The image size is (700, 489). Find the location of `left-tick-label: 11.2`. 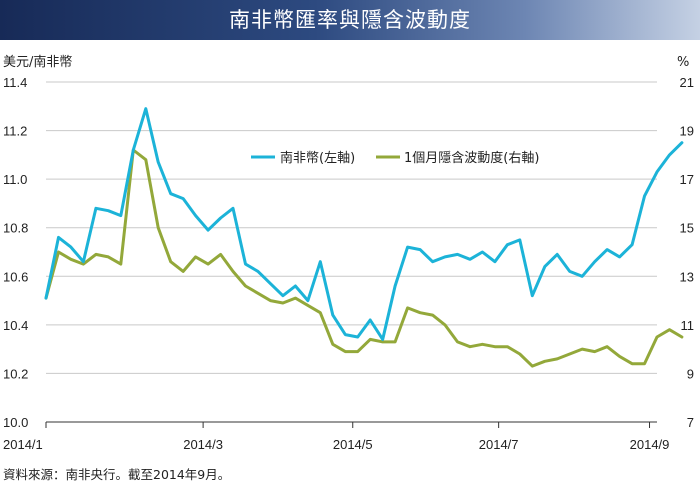

left-tick-label: 11.2 is located at coordinates (15, 131).